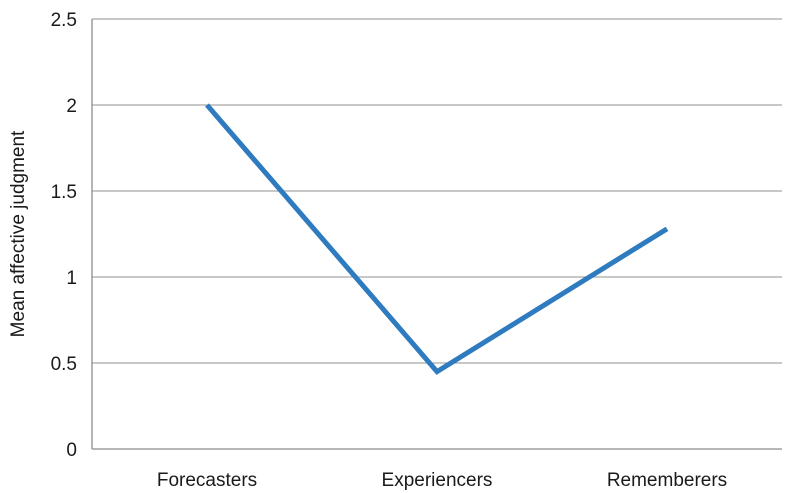 This screenshot has width=798, height=493. Describe the element at coordinates (437, 480) in the screenshot. I see `x-tick-label: Experiencers` at that location.